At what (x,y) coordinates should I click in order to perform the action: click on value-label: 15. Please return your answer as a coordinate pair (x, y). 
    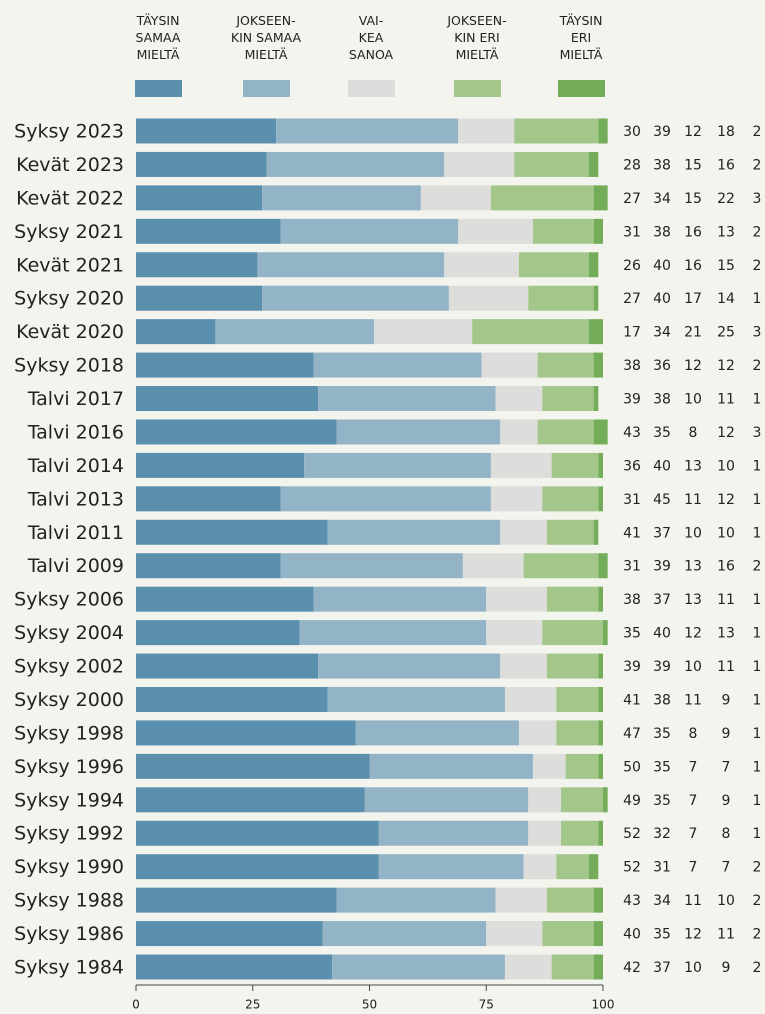
    Looking at the image, I should click on (693, 165).